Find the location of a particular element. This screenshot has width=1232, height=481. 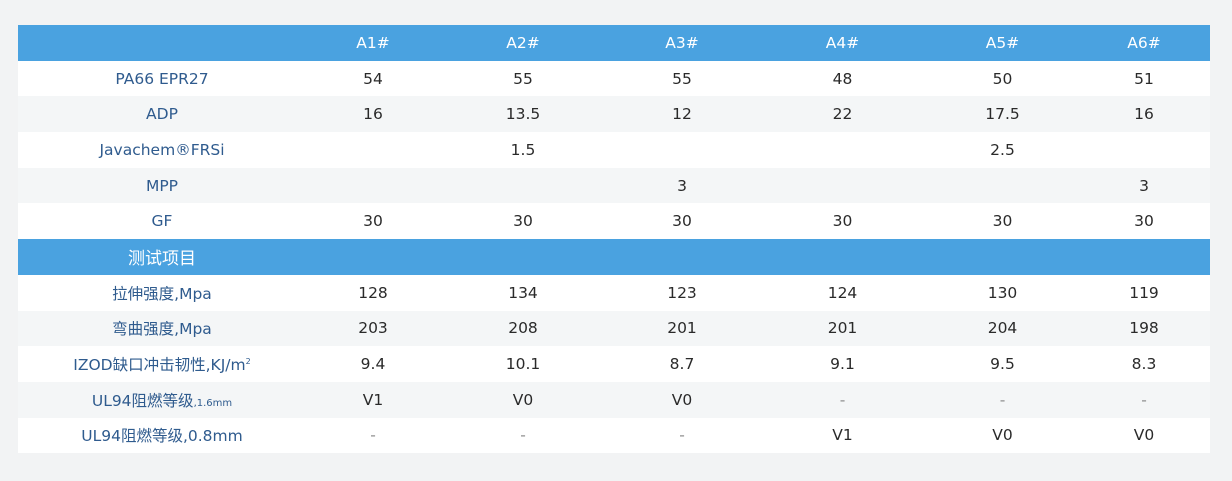

row-label: UL94阻燃等级,0.8mm is located at coordinates (162, 435).